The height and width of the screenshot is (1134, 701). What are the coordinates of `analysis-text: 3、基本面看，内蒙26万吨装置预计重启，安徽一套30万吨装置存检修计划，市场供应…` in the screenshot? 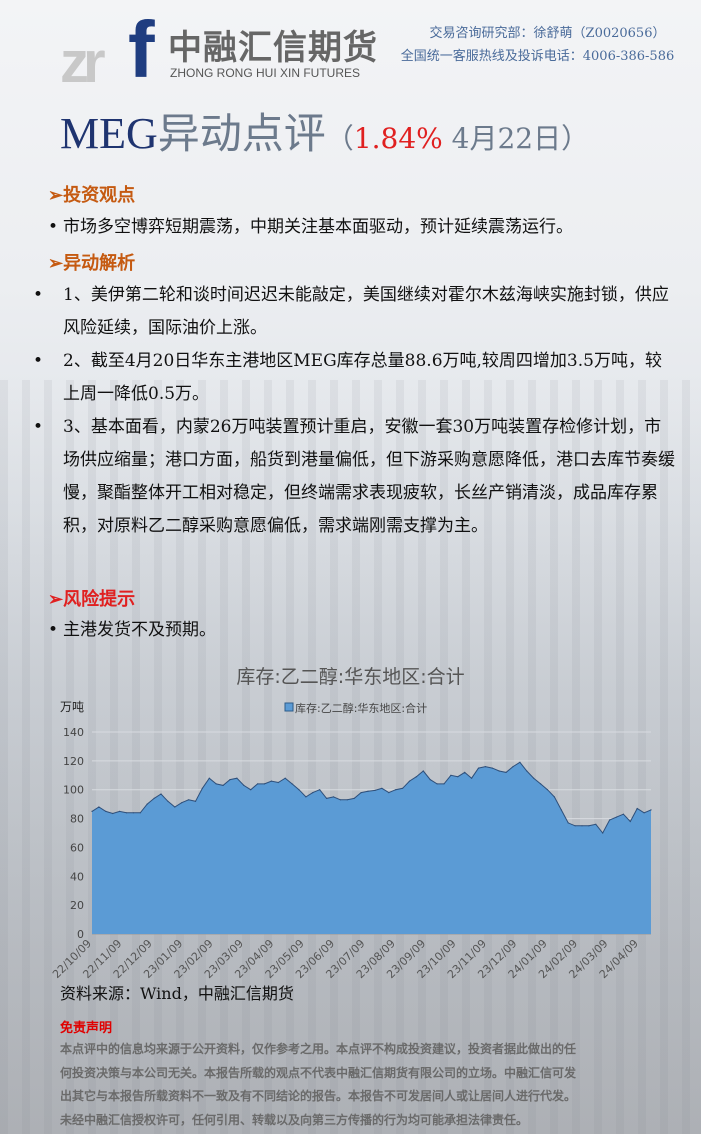 It's located at (369, 476).